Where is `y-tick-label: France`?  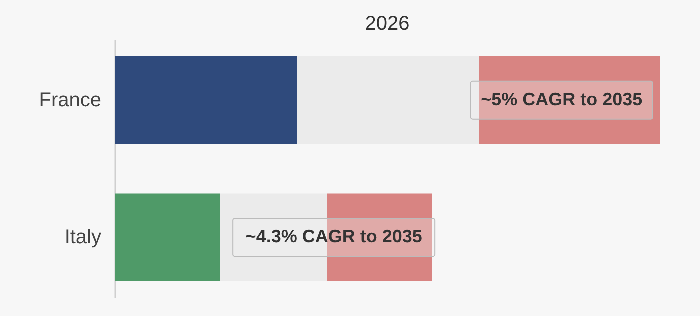 y-tick-label: France is located at coordinates (70, 100).